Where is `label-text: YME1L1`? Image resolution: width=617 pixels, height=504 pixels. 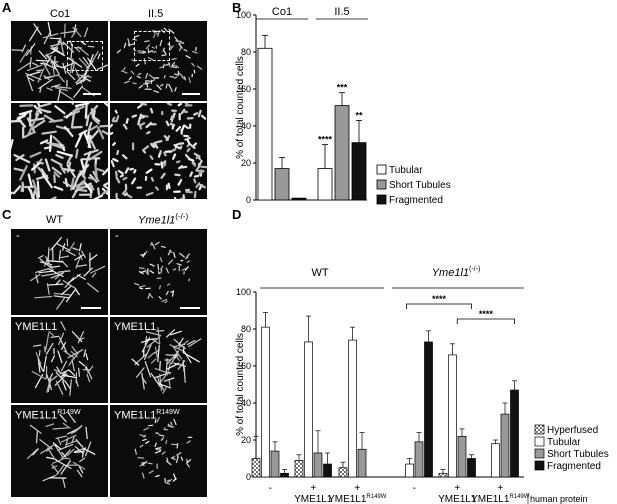
label-text: YME1L1 is located at coordinates (135, 415).